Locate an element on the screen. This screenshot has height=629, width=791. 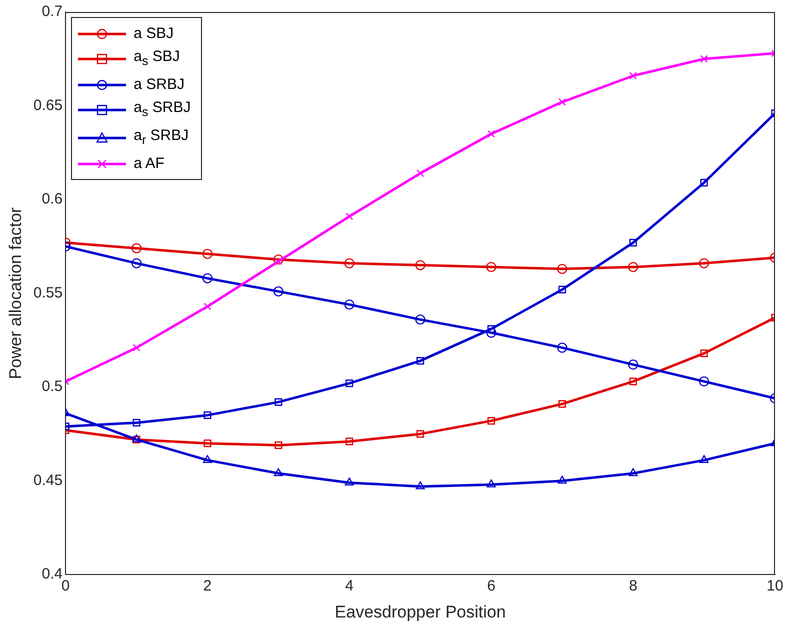
y-axis-title: Power allocation factor is located at coordinates (15, 293).